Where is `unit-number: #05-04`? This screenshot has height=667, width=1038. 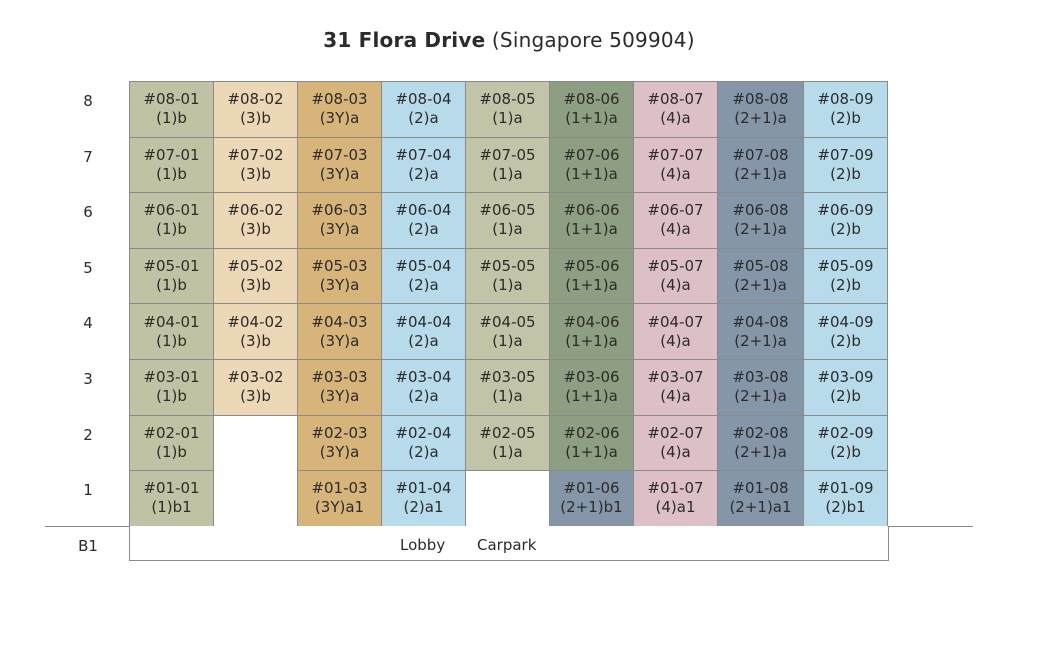
unit-number: #05-04 is located at coordinates (423, 266).